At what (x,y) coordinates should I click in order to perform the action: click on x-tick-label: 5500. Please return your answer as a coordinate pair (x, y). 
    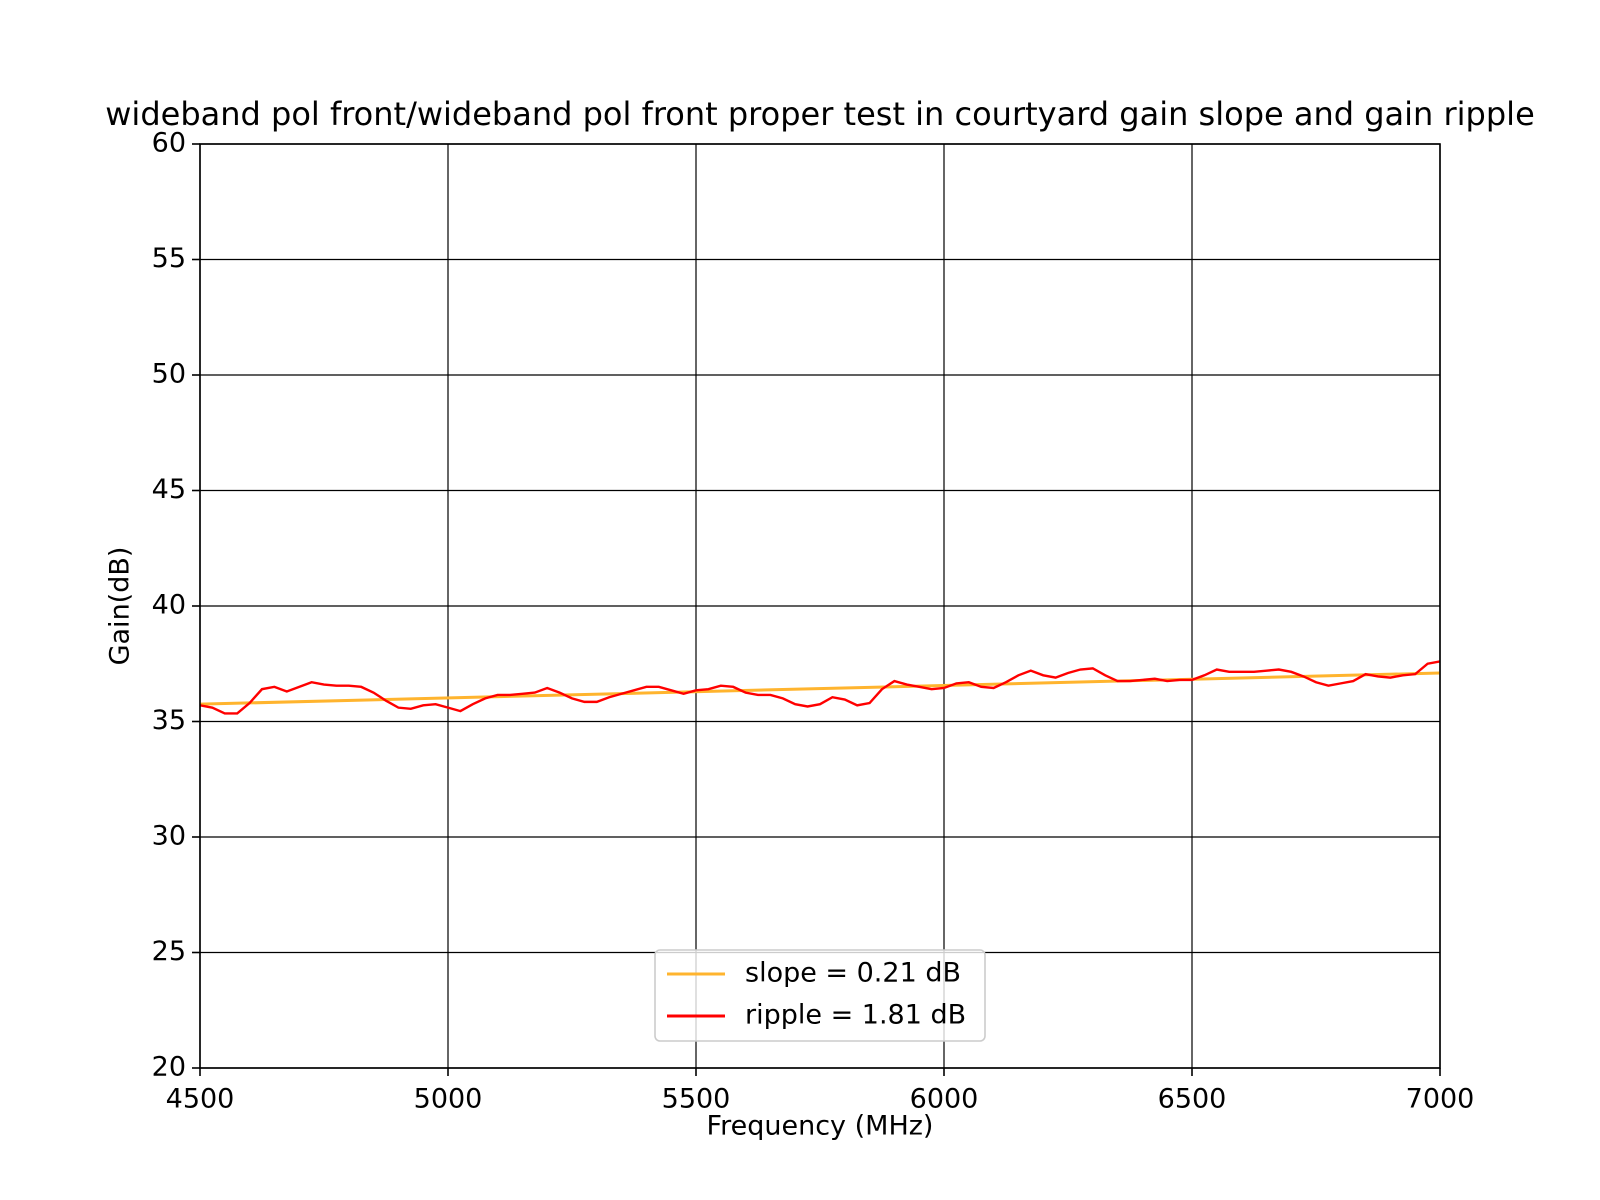
    Looking at the image, I should click on (696, 1099).